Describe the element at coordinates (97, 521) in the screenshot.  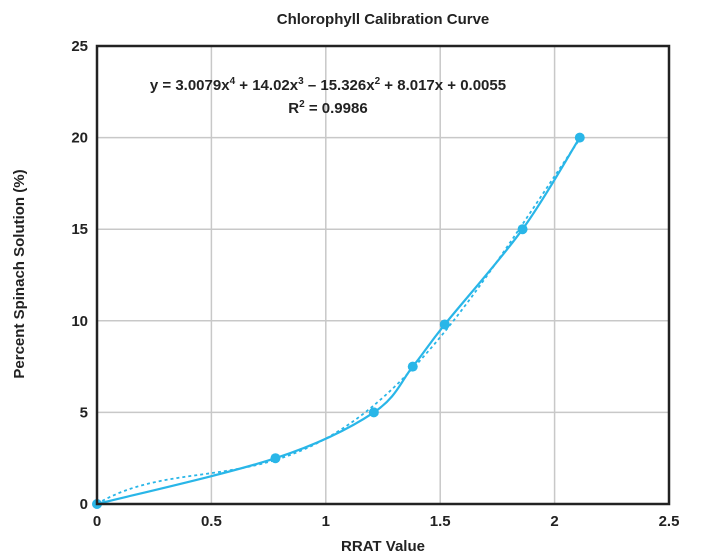
I see `x-tick-label: 0` at that location.